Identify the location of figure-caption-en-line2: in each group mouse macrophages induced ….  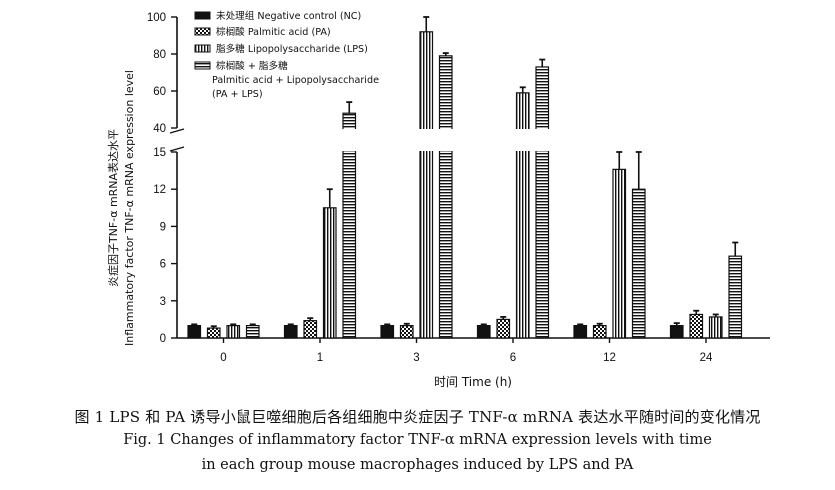
(417, 465).